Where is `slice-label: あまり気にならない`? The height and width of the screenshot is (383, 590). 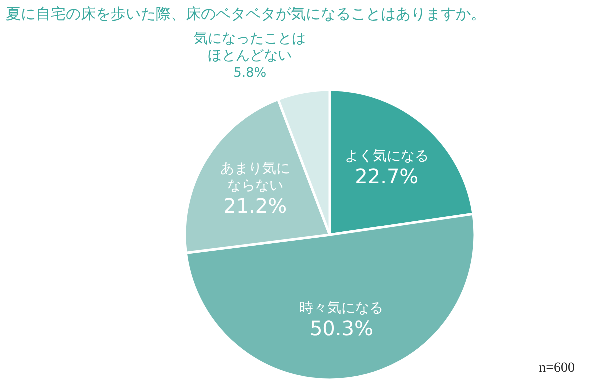
slice-label: あまり気にならない is located at coordinates (255, 177).